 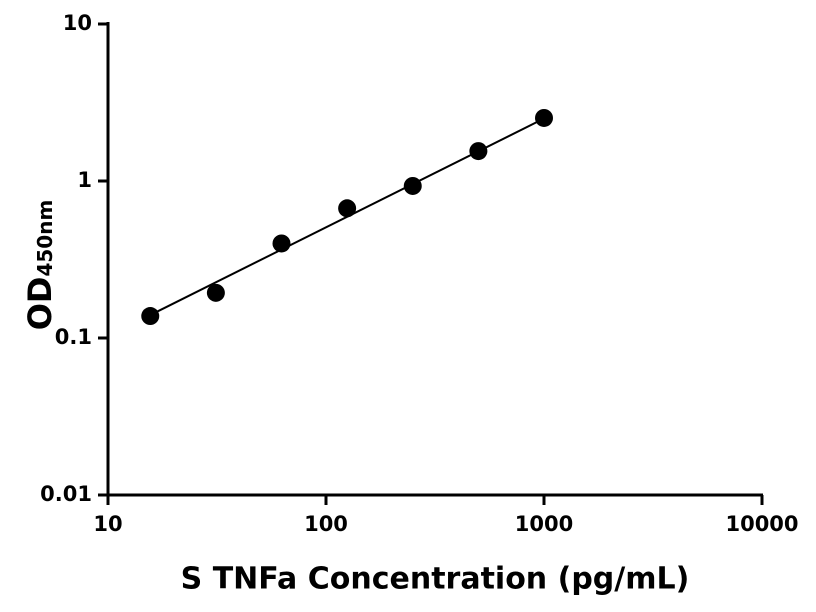 What do you see at coordinates (107, 524) in the screenshot?
I see `x-tick-label: 10` at bounding box center [107, 524].